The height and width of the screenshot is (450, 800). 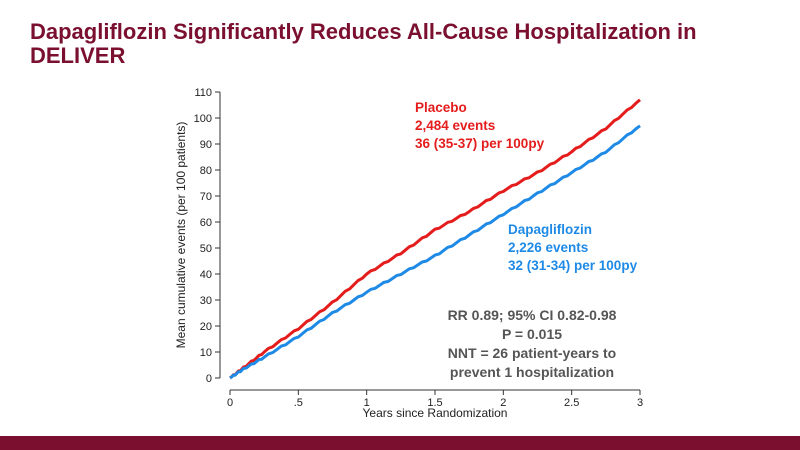 What do you see at coordinates (206, 275) in the screenshot?
I see `y-tick-label: 40` at bounding box center [206, 275].